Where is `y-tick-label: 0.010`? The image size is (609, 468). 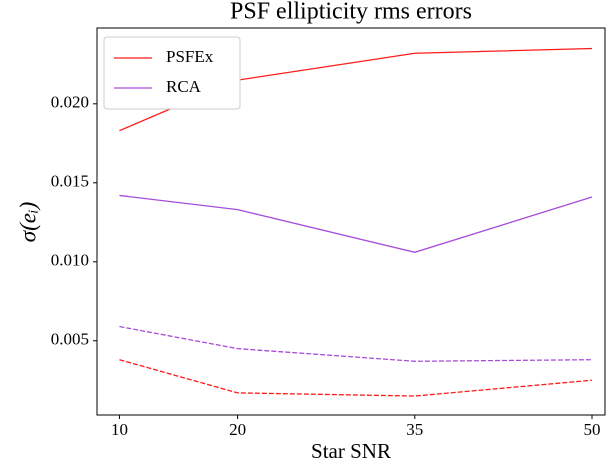
y-tick-label: 0.010 is located at coordinates (70, 260).